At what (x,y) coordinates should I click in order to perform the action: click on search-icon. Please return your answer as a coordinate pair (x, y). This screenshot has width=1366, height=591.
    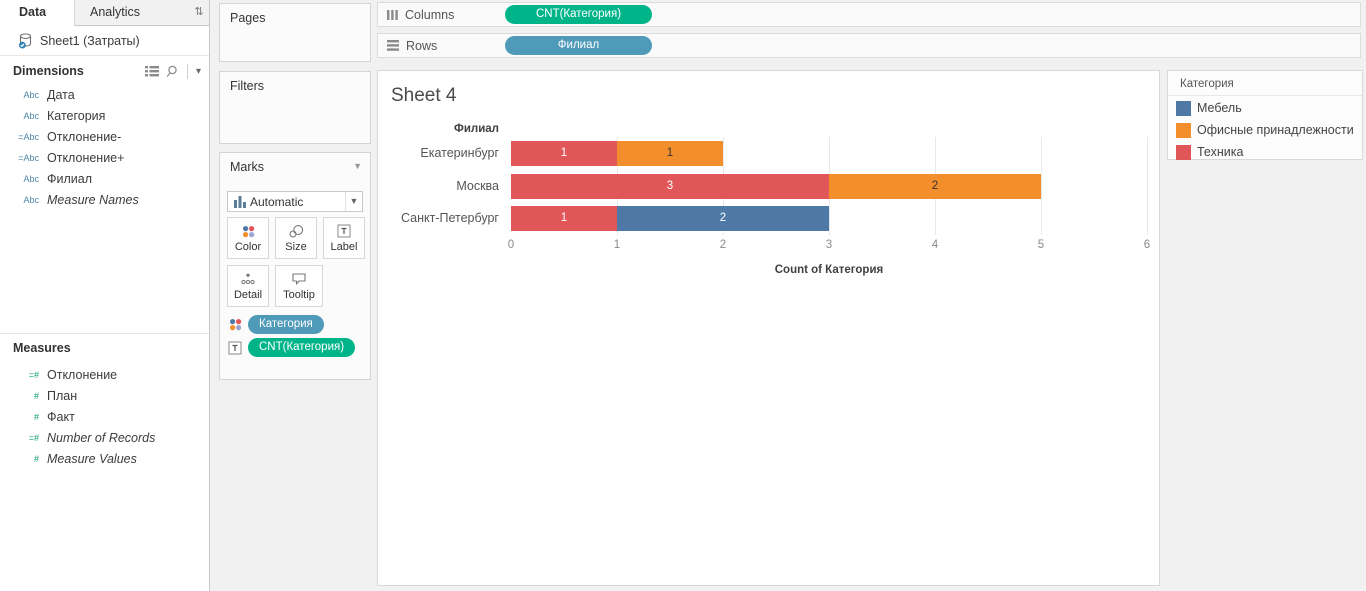
    Looking at the image, I should click on (172, 71).